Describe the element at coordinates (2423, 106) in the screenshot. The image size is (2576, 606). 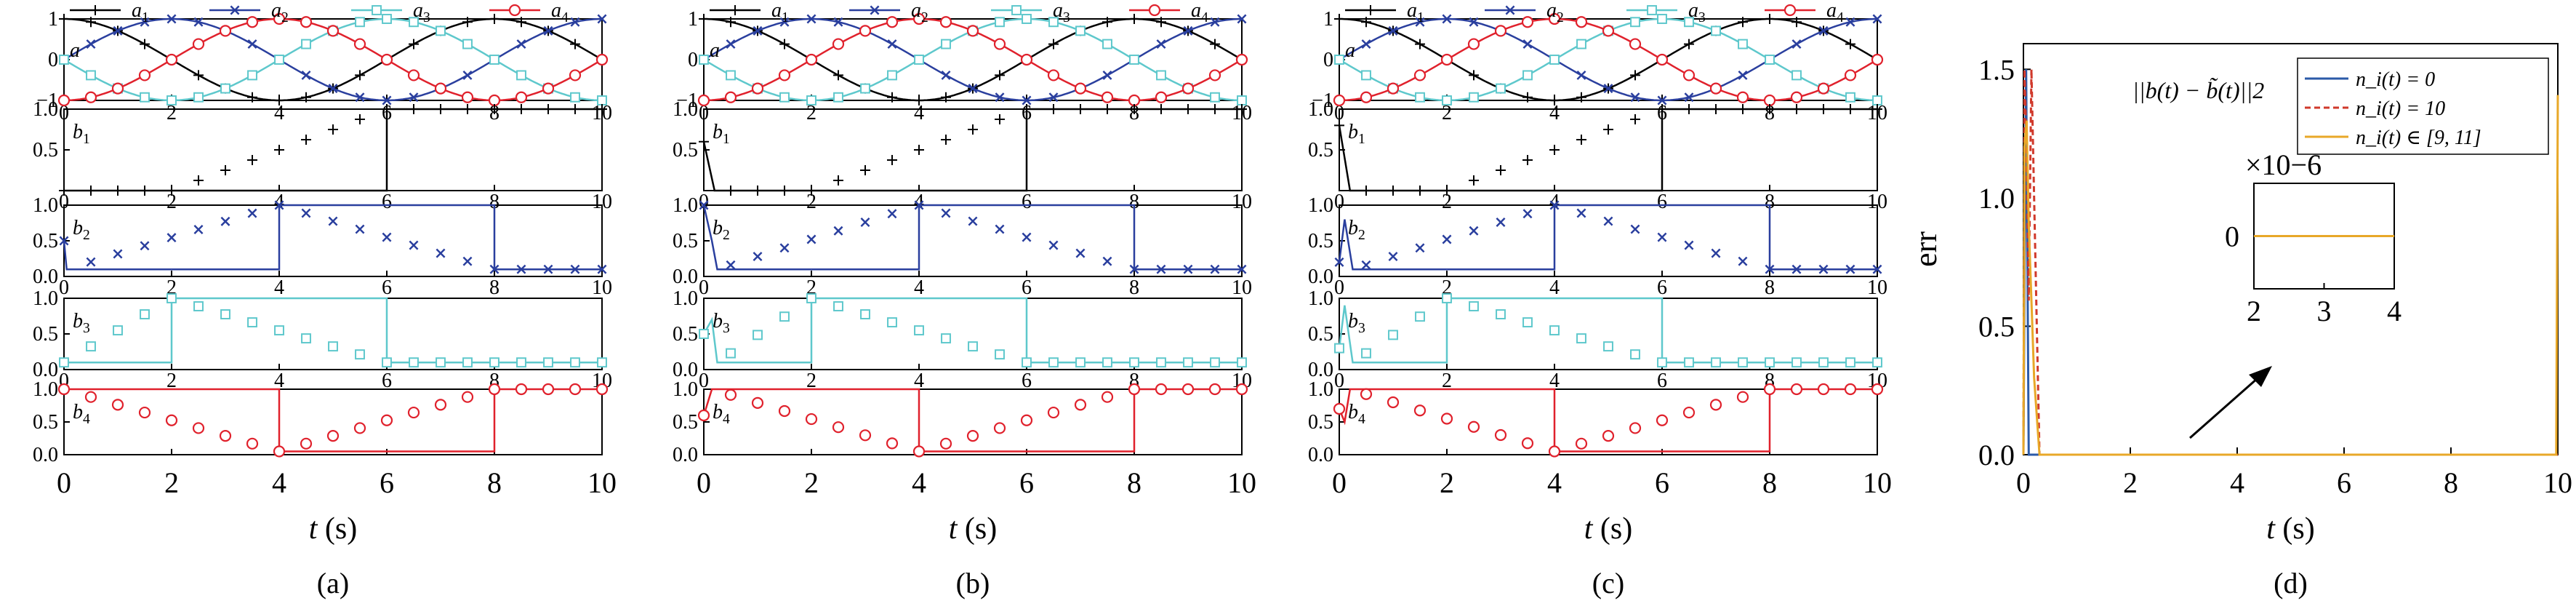
I see `legend-box` at that location.